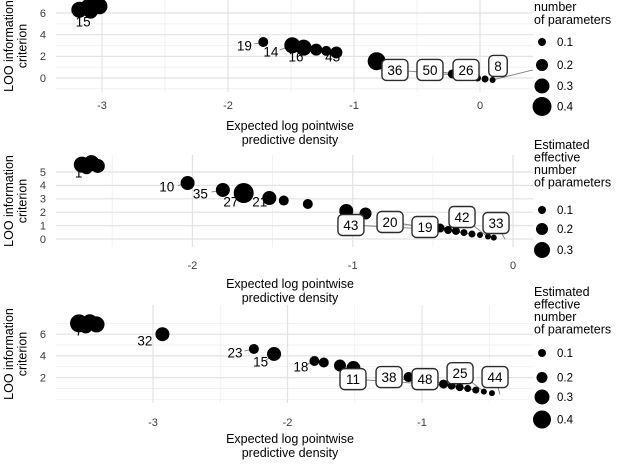 This screenshot has height=468, width=635. I want to click on model-label-text: 33, so click(495, 223).